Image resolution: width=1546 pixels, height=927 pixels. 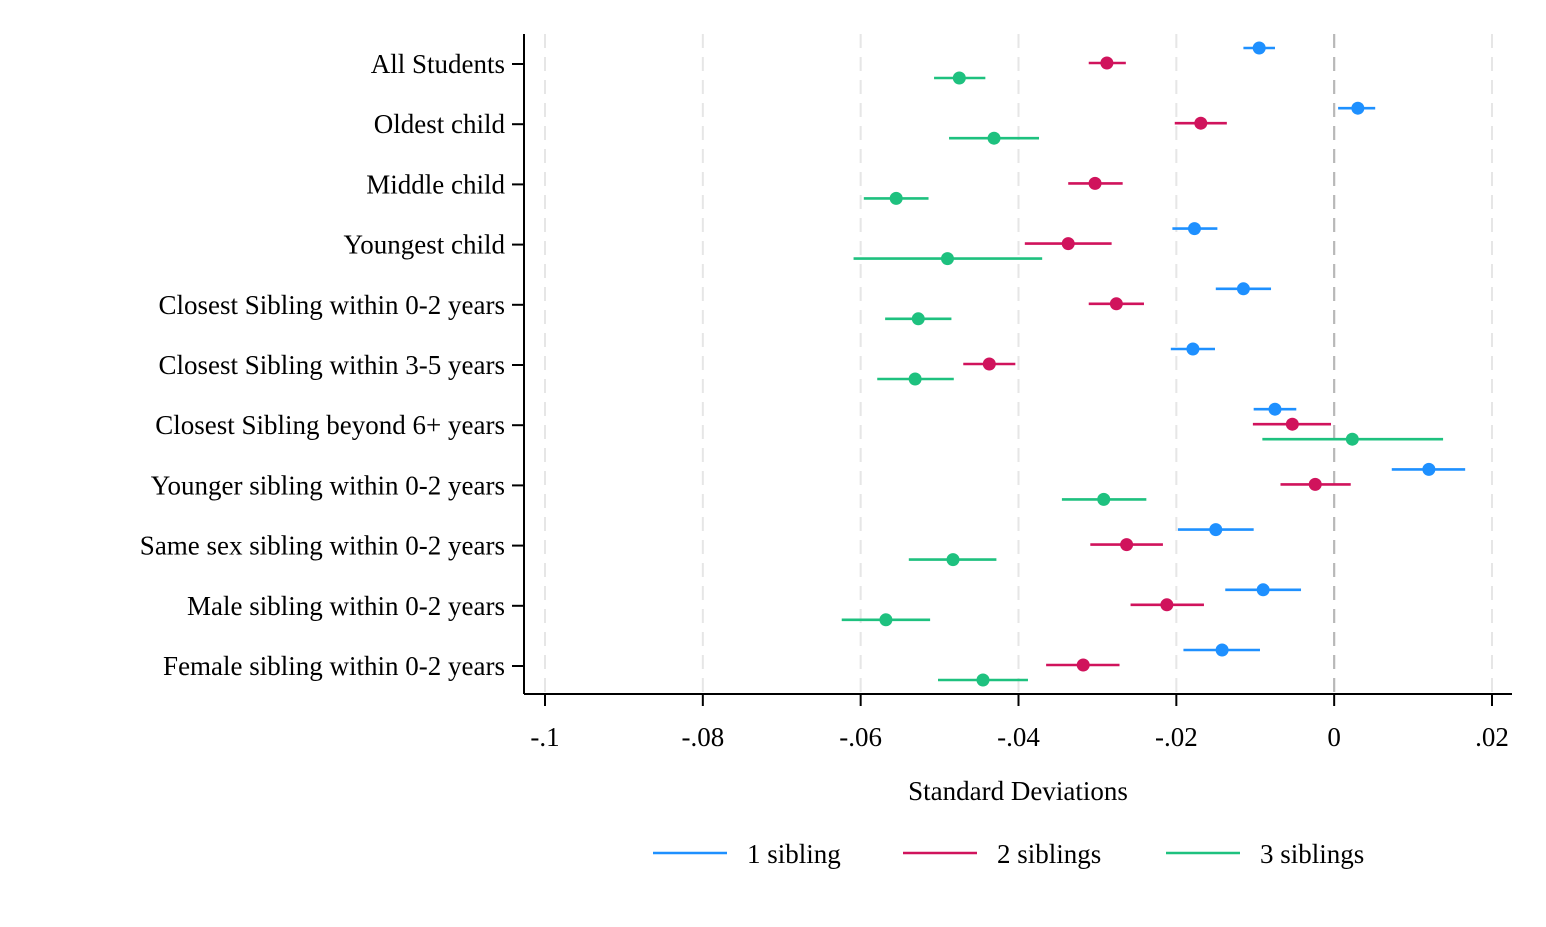 What do you see at coordinates (328, 485) in the screenshot?
I see `category-label-younger-sibling-within-0-2-years: Younger sibling within 0-2 years` at bounding box center [328, 485].